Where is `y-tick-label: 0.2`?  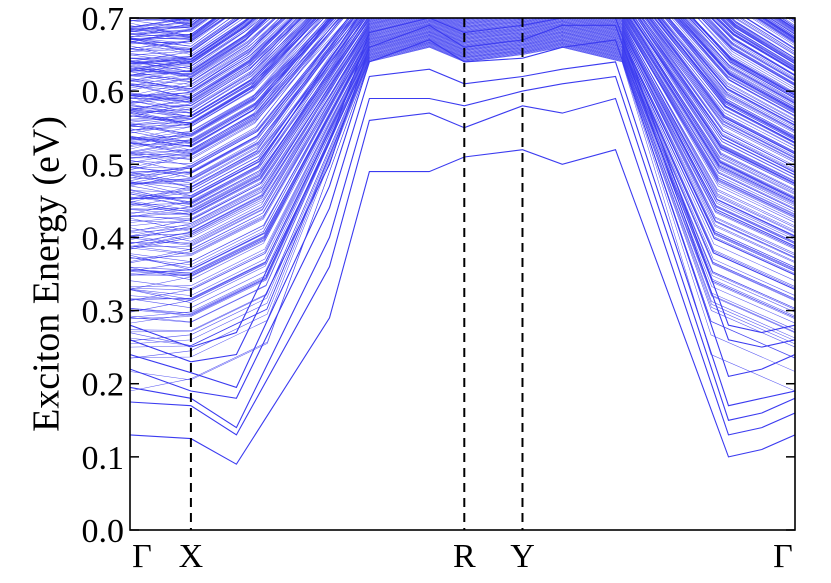
y-tick-label: 0.2 is located at coordinates (103, 385).